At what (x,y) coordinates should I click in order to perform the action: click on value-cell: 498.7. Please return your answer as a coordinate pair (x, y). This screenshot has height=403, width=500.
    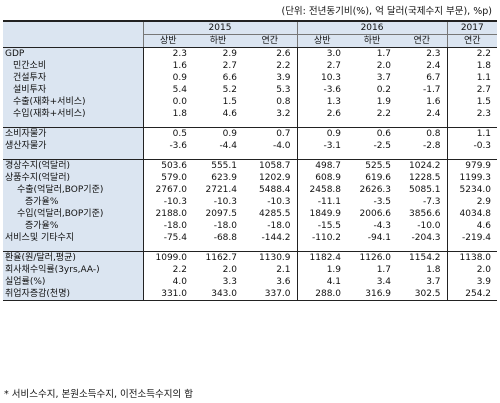
    Looking at the image, I should click on (322, 165).